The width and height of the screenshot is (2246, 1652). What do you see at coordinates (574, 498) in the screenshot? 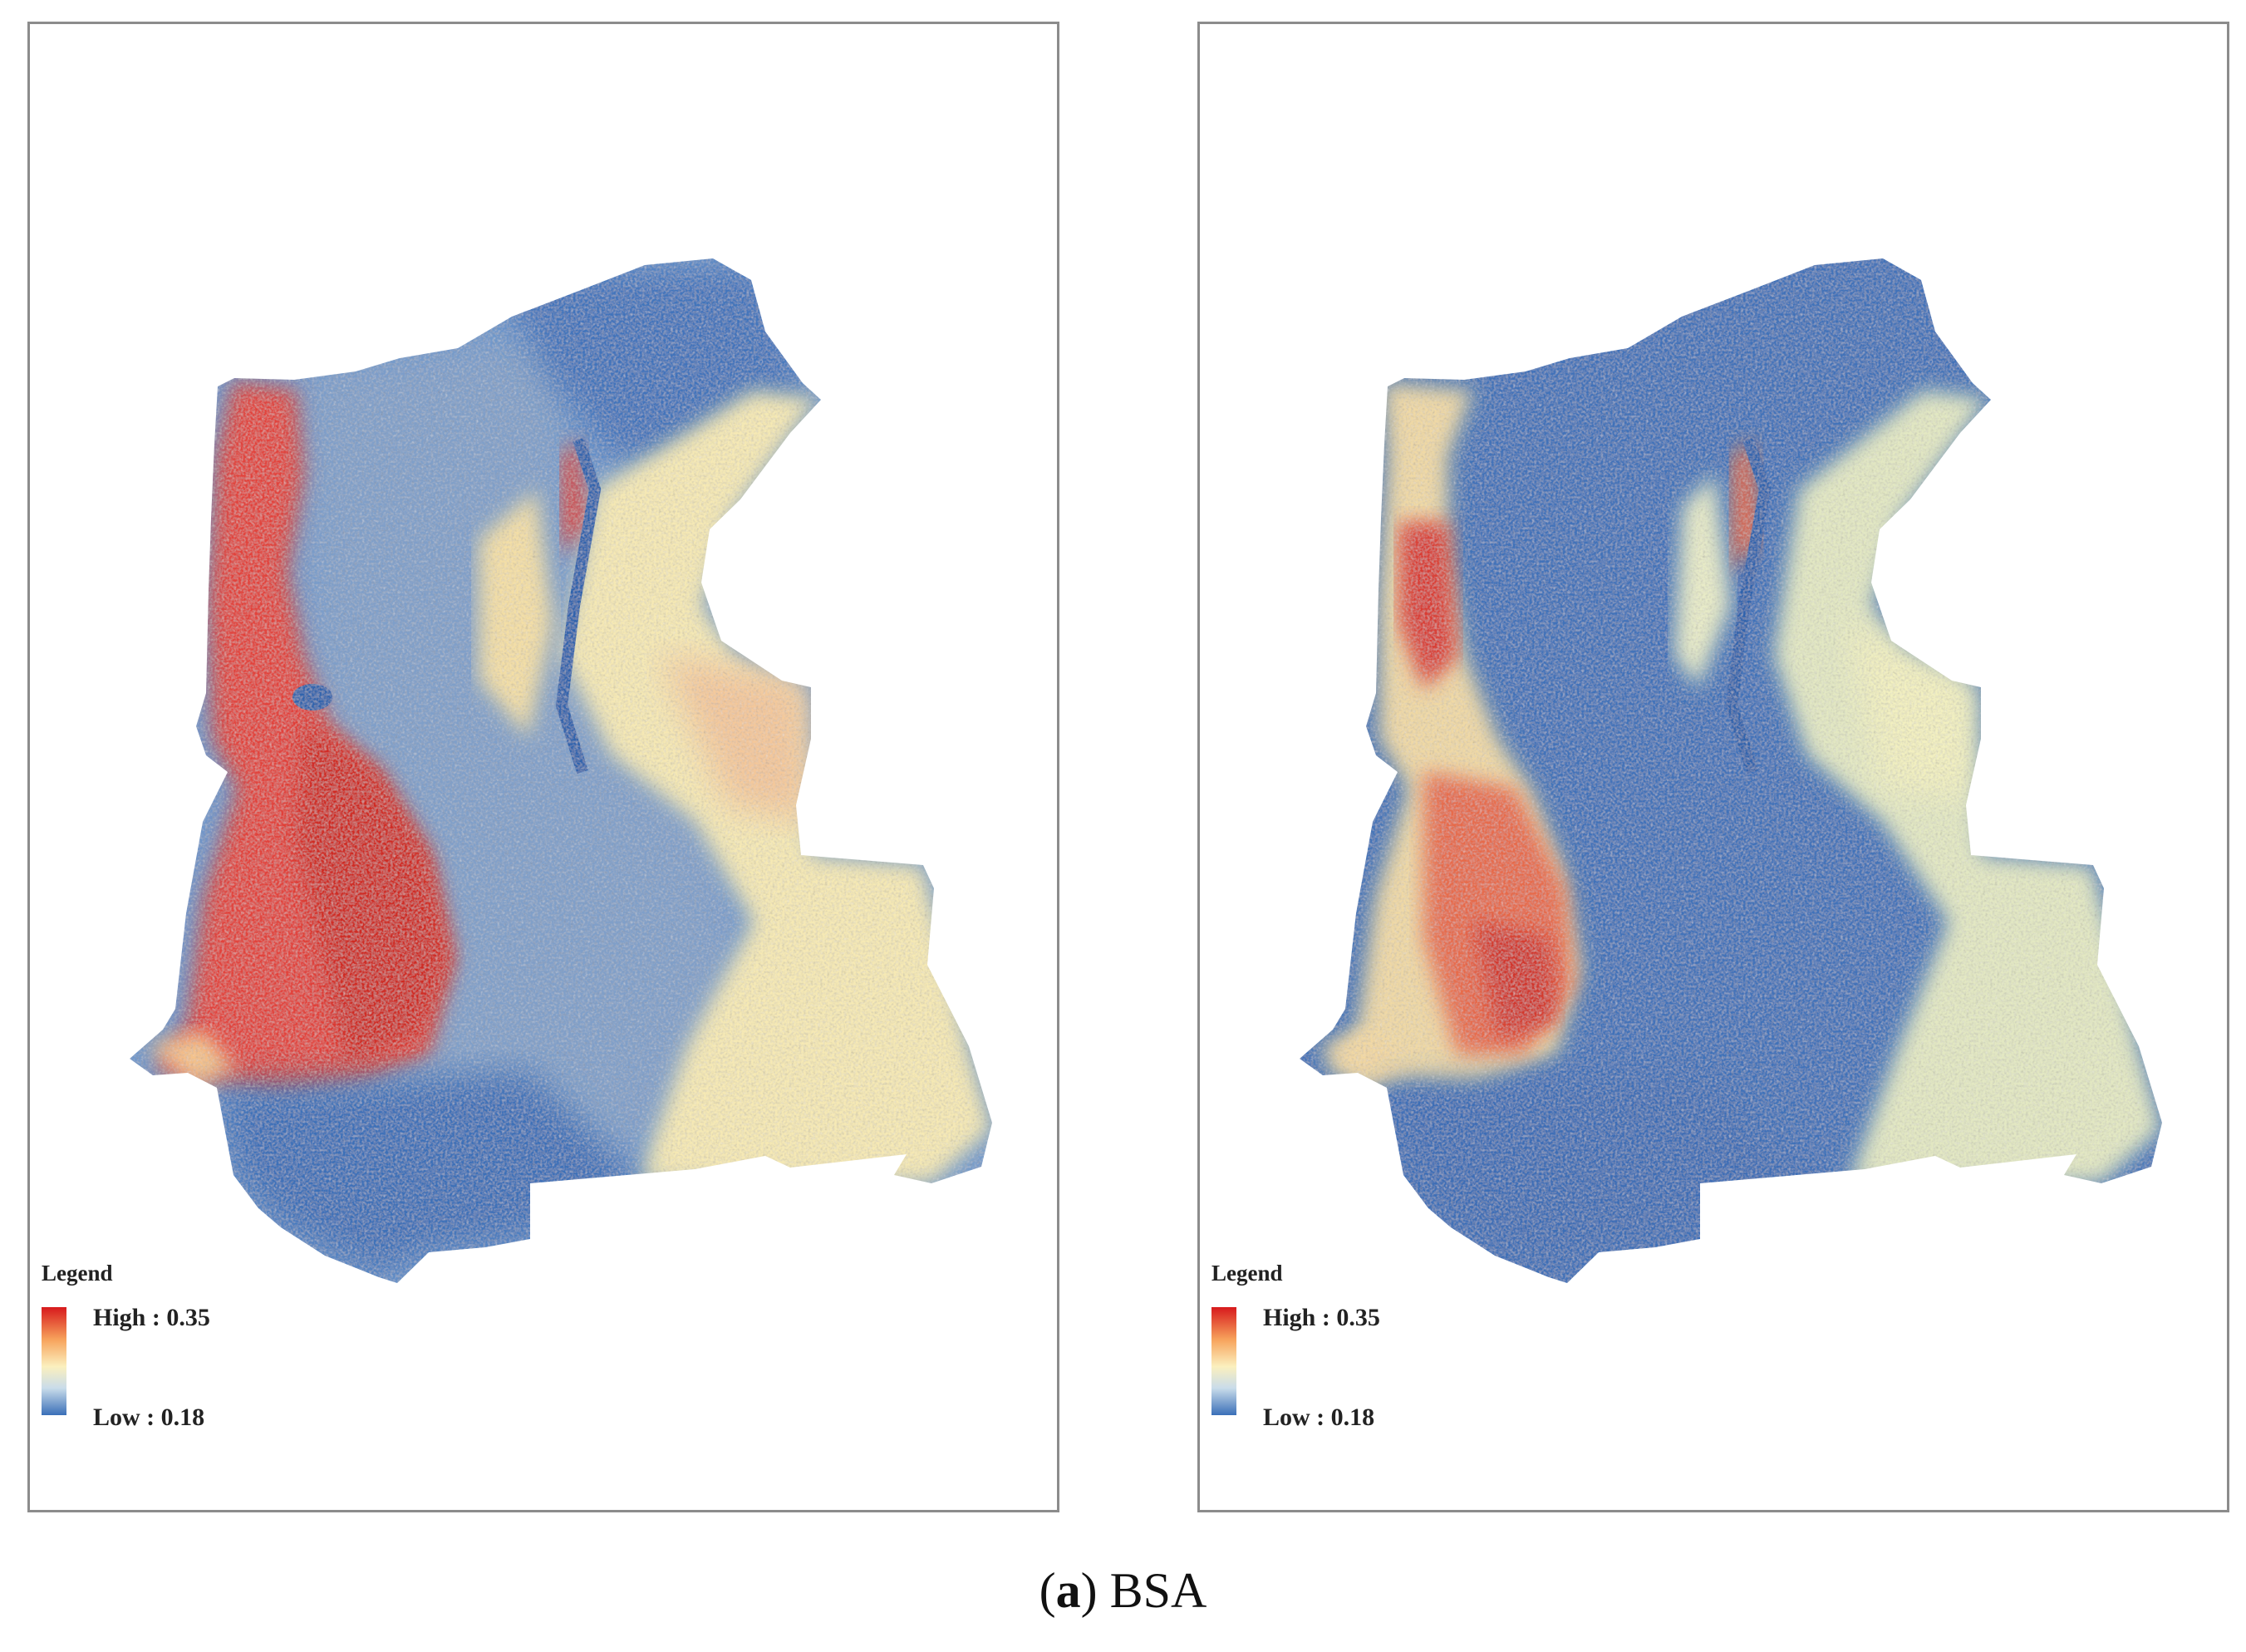
I see `northern-red-strip` at bounding box center [574, 498].